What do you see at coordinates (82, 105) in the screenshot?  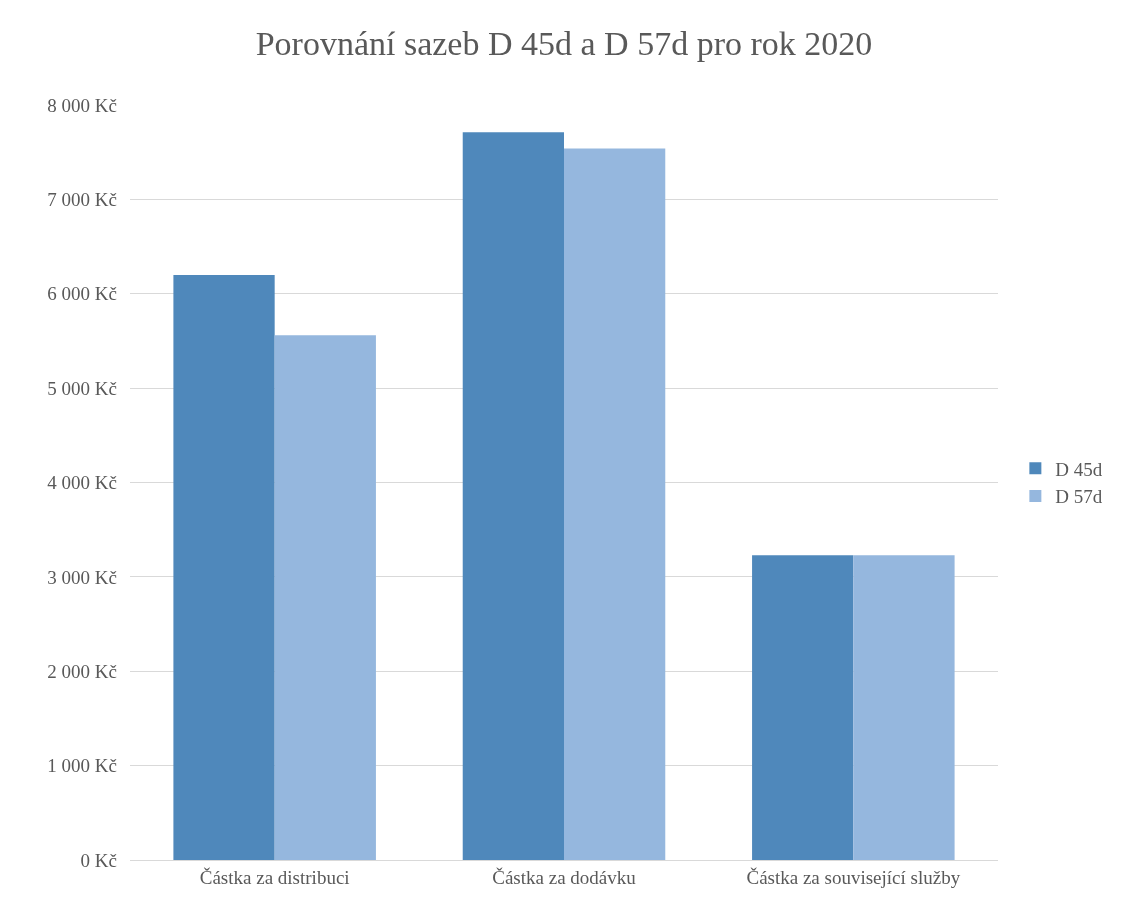 I see `y-tick-label: 8 000 Kč` at bounding box center [82, 105].